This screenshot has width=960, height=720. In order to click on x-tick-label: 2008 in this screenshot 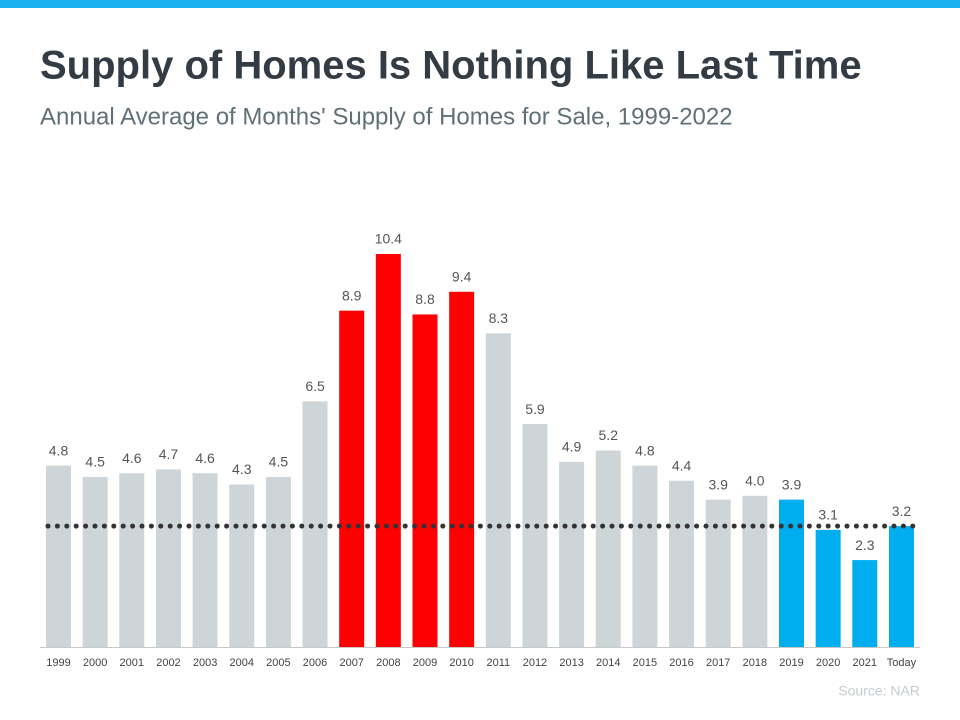, I will do `click(388, 663)`.